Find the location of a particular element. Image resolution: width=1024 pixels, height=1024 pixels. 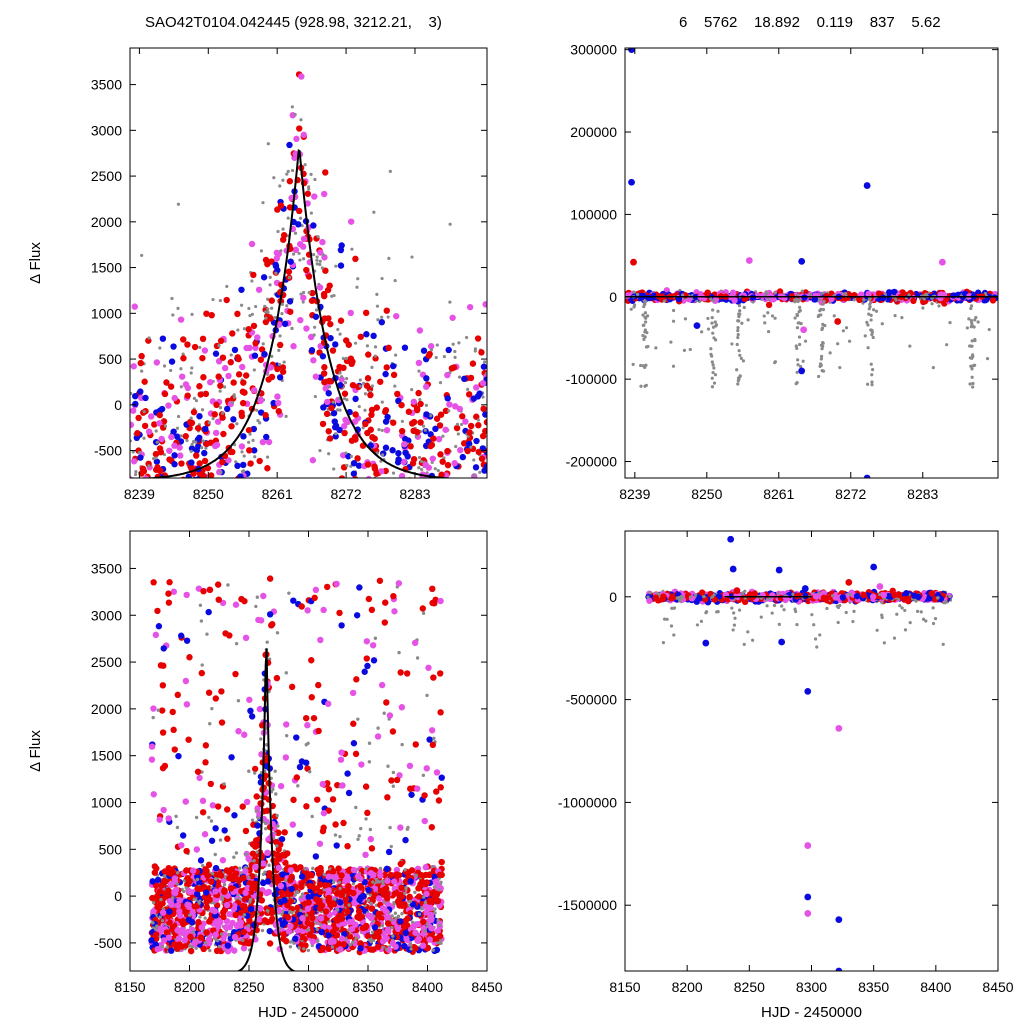

y-tick-label: 2500 is located at coordinates (106, 176).